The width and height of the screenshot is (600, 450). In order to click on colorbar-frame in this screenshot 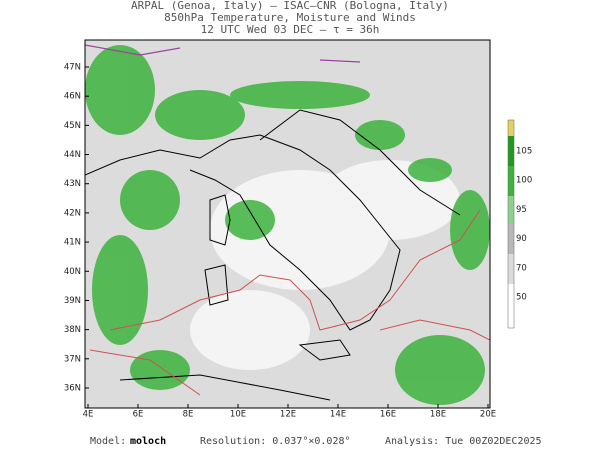, I will do `click(511, 224)`.